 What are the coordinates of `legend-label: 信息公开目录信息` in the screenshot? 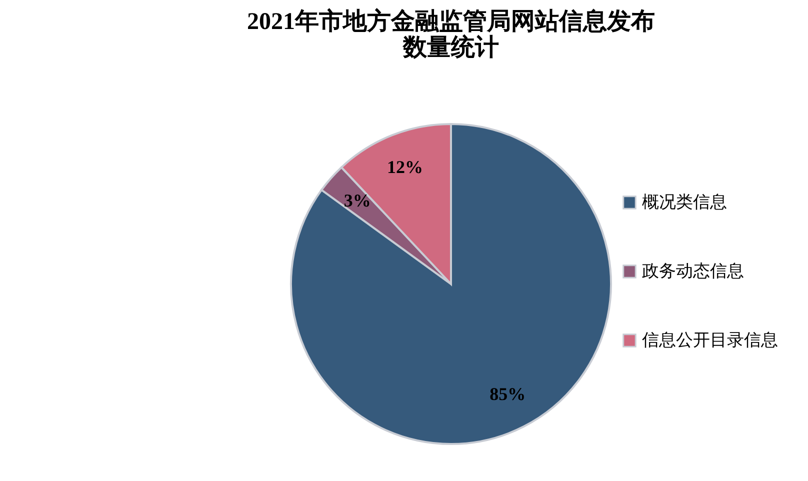 It's located at (710, 340).